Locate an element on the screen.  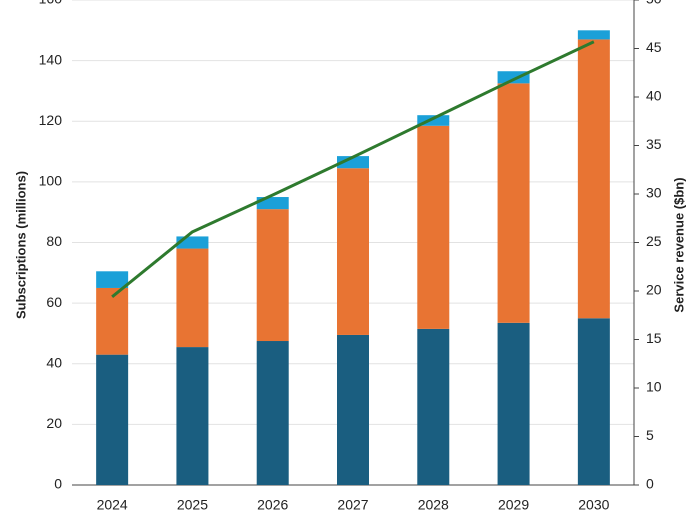
y2-tick-label: 5 is located at coordinates (650, 435).